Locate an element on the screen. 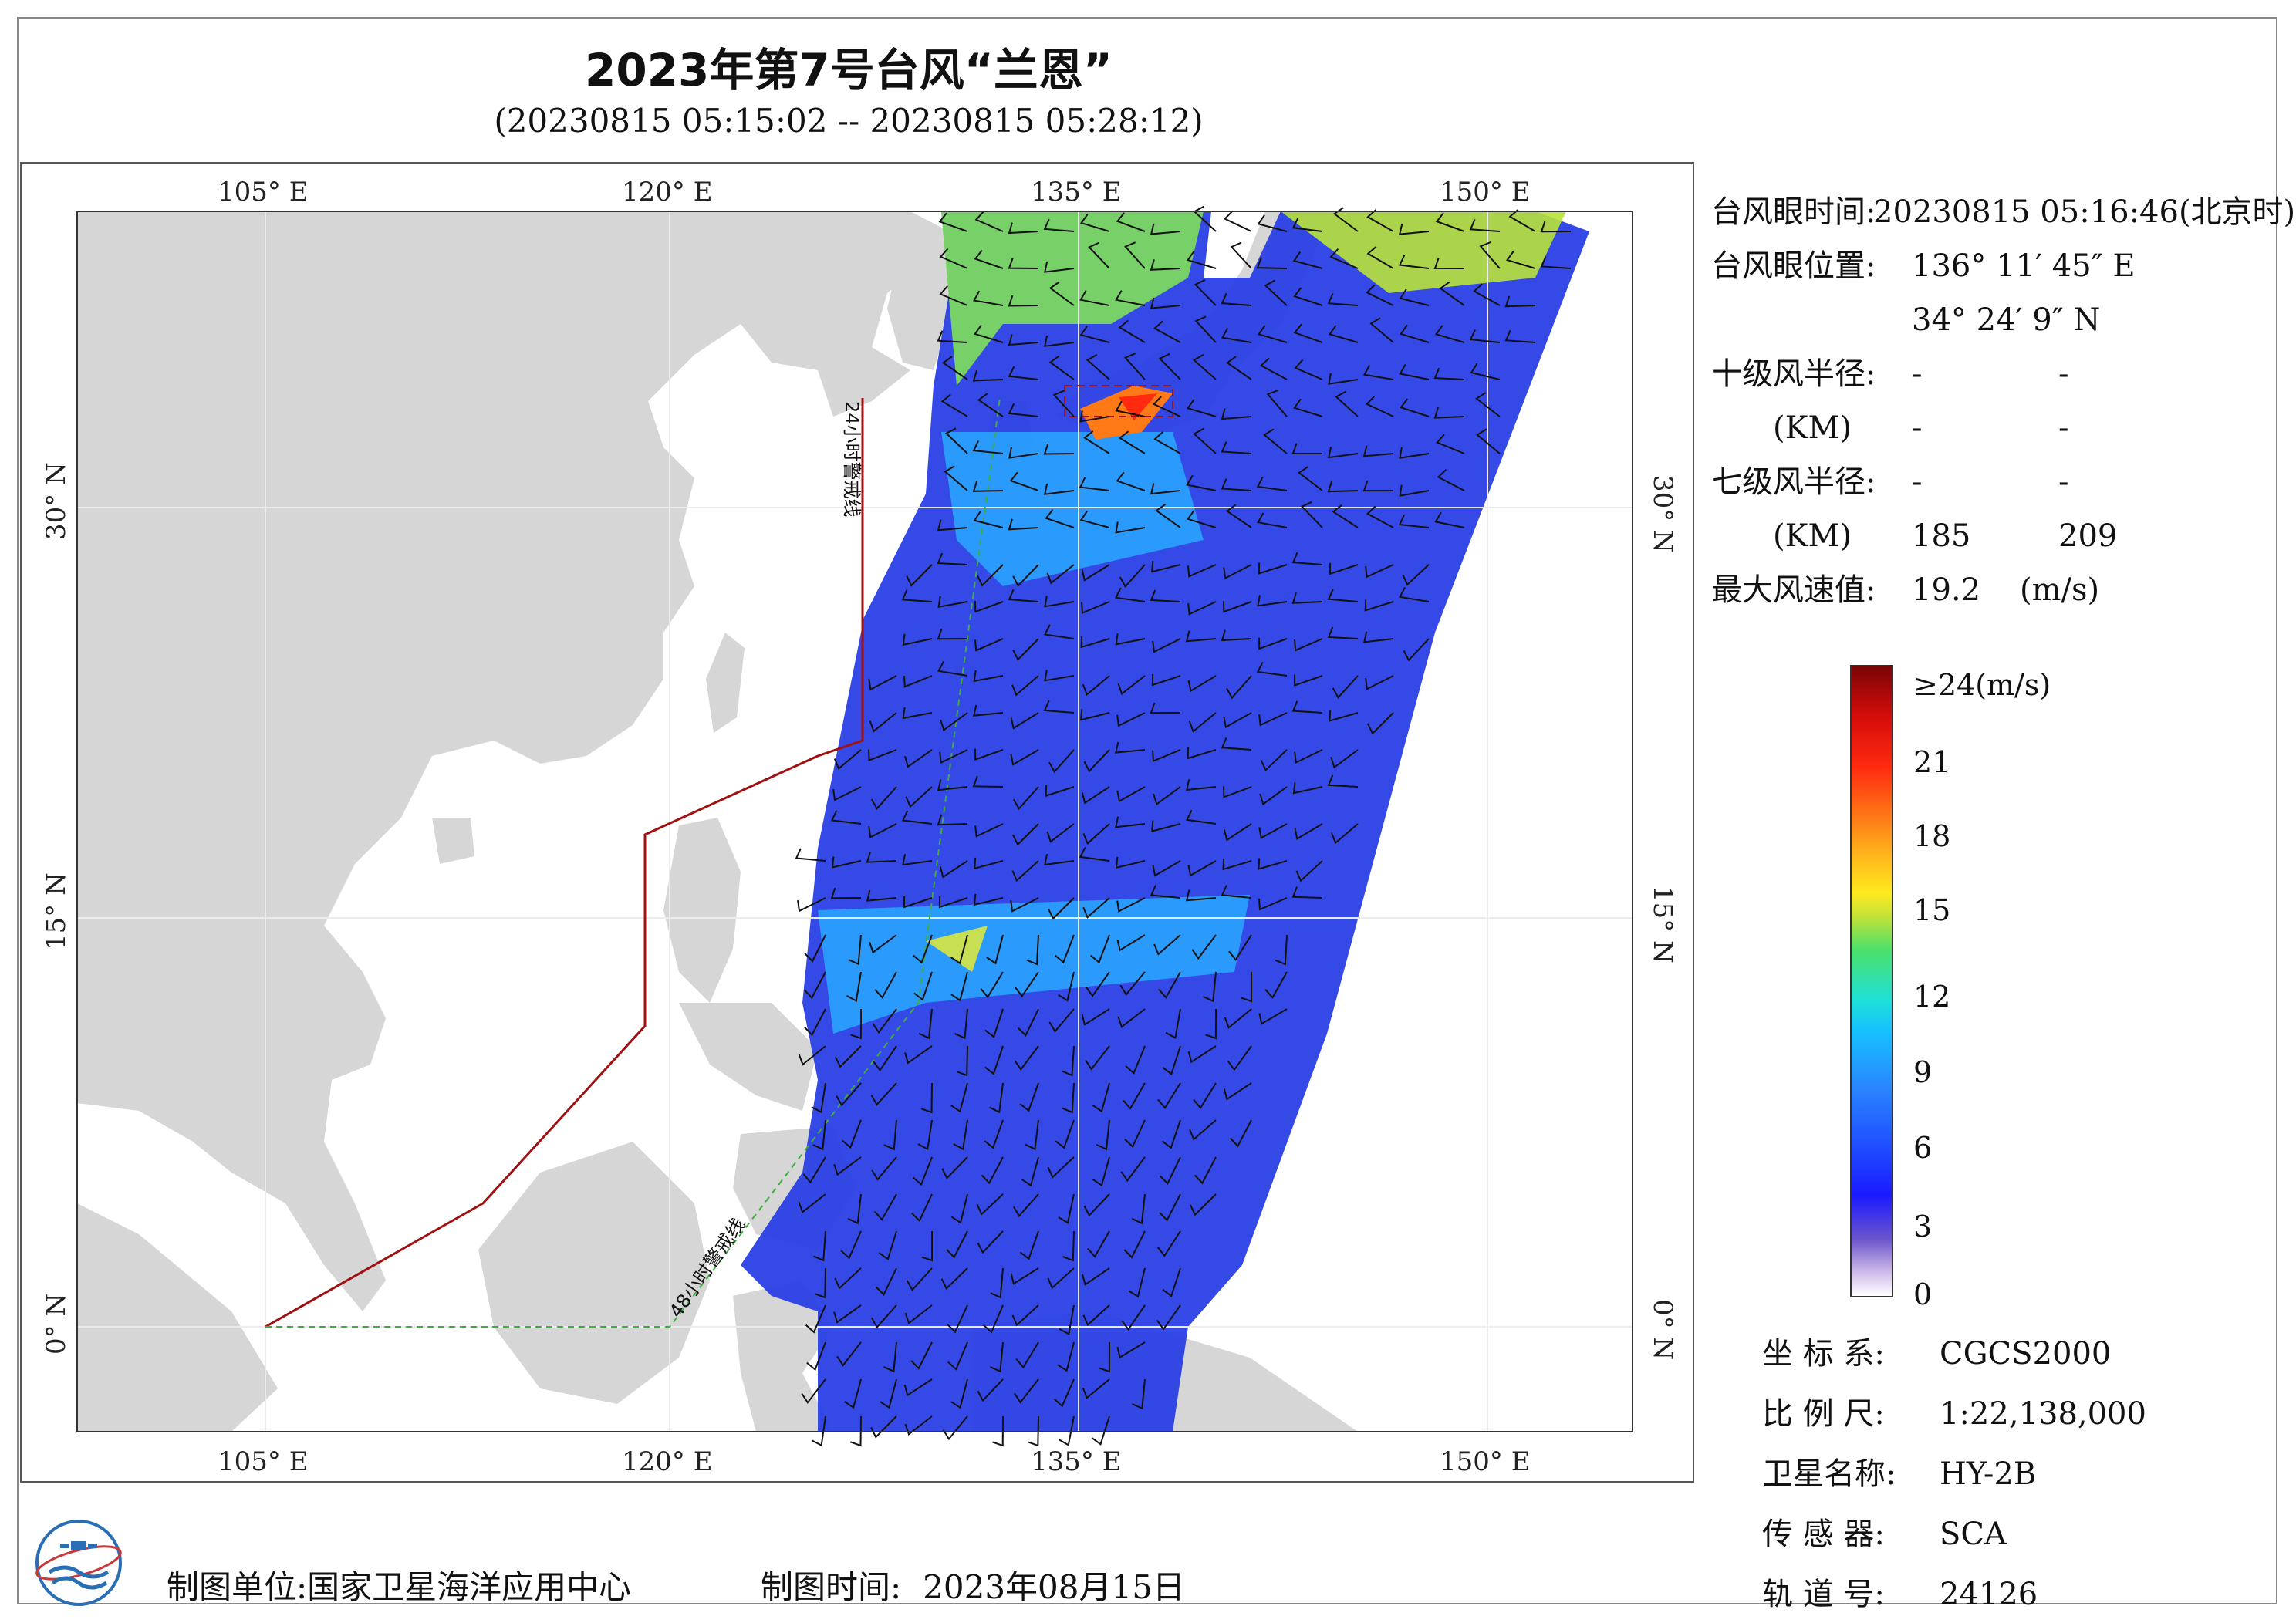 The image size is (2296, 1623). footer-date-value: 2023年08月15日 is located at coordinates (1054, 1587).